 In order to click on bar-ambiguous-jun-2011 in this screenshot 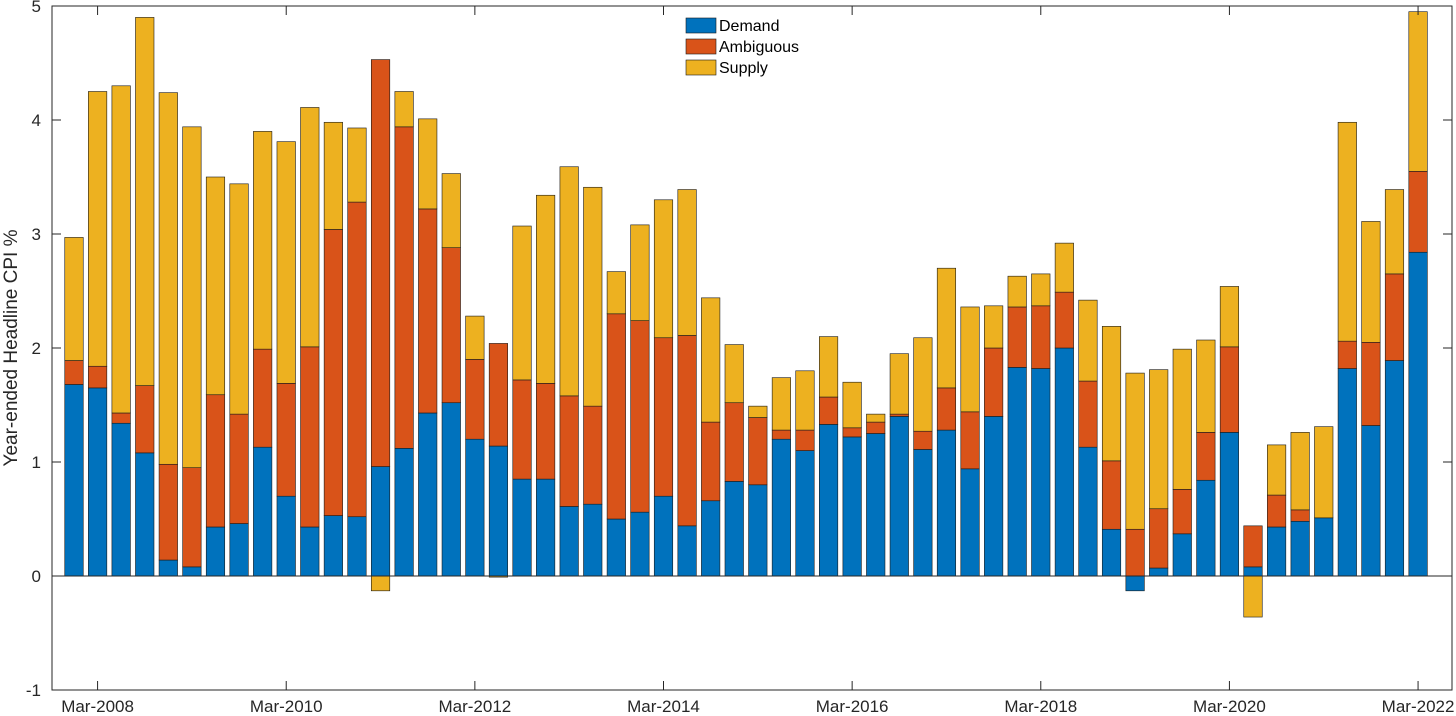, I will do `click(404, 287)`.